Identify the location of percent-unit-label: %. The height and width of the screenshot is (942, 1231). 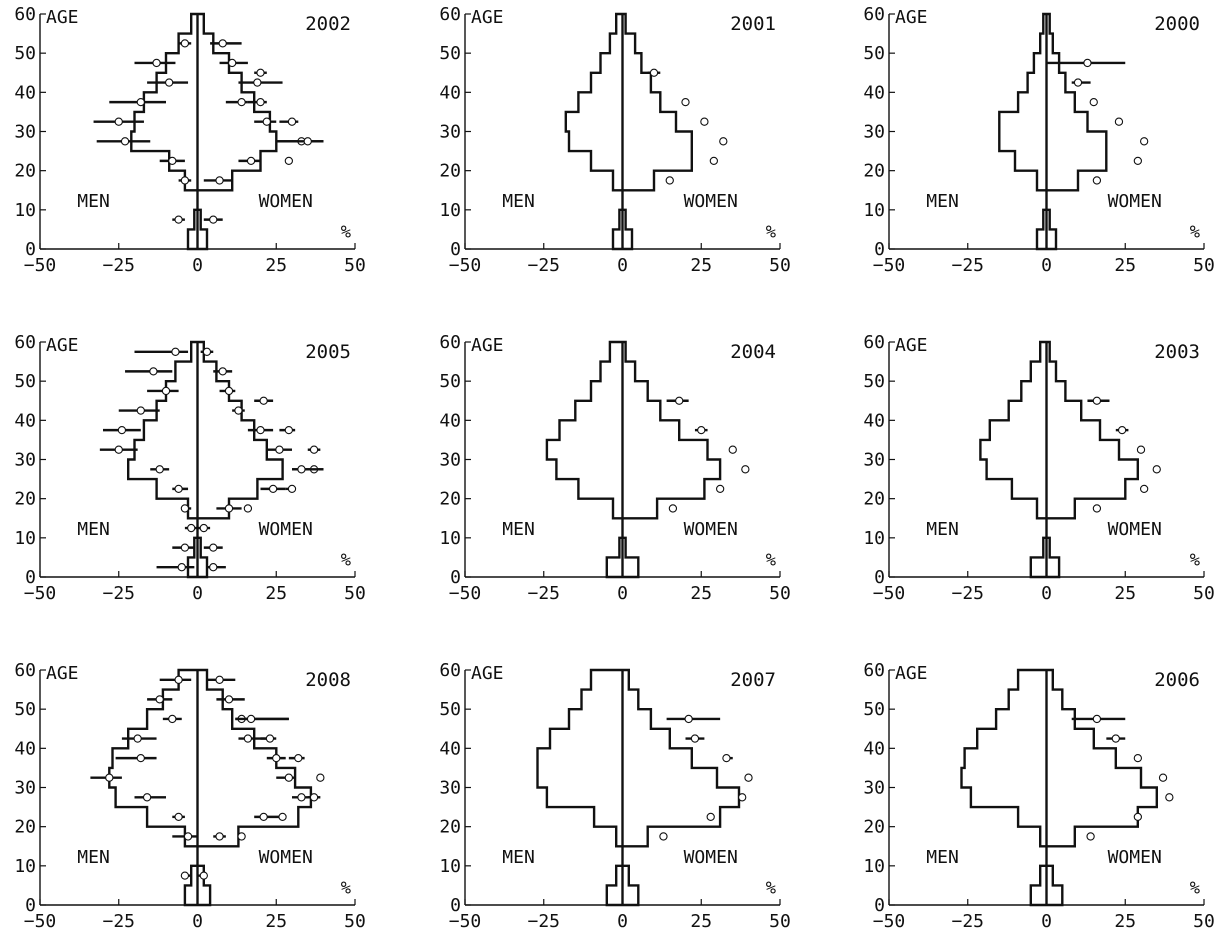
(346, 888).